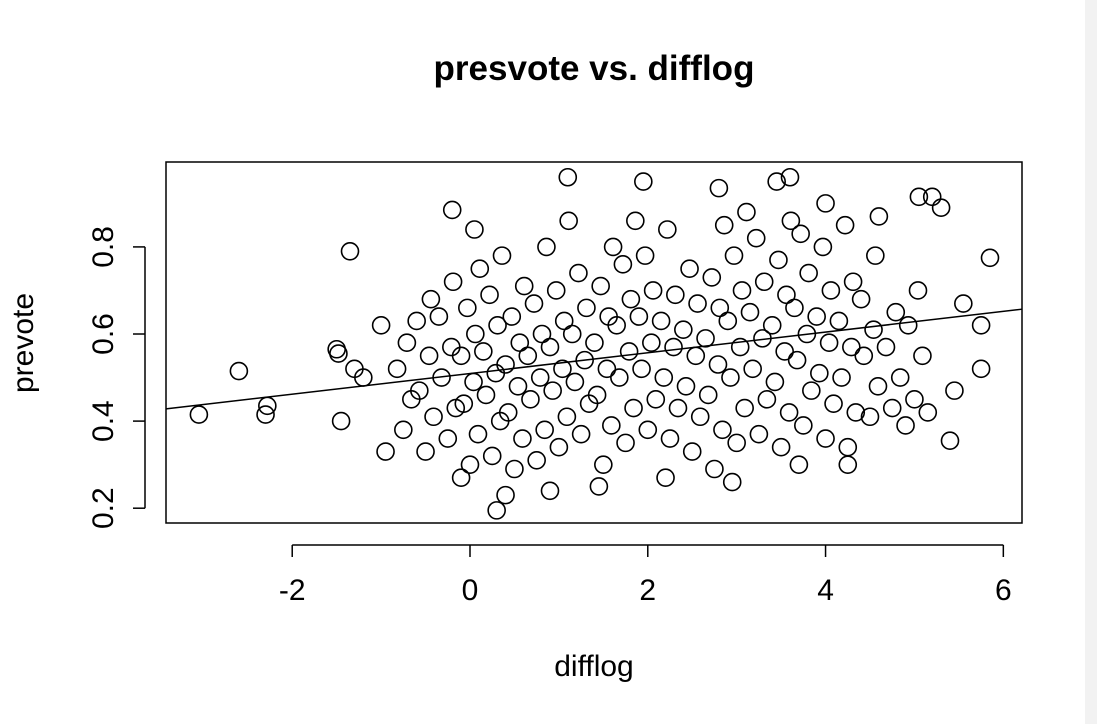  What do you see at coordinates (594, 666) in the screenshot?
I see `x-axis-label: difflog` at bounding box center [594, 666].